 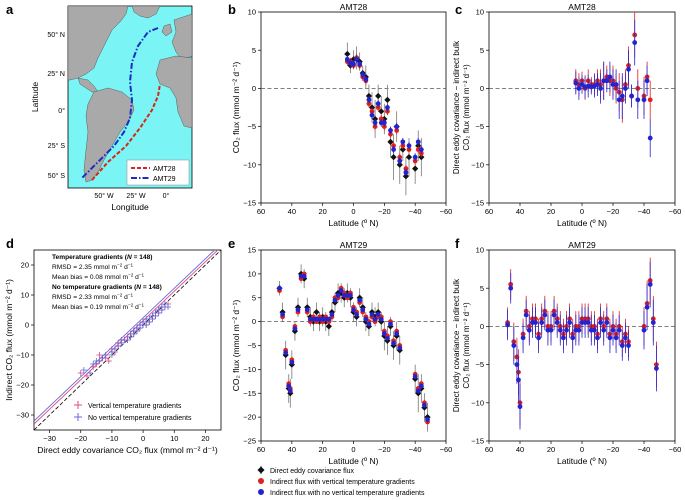 I want to click on x-tick-label: −20, so click(x=384, y=449).